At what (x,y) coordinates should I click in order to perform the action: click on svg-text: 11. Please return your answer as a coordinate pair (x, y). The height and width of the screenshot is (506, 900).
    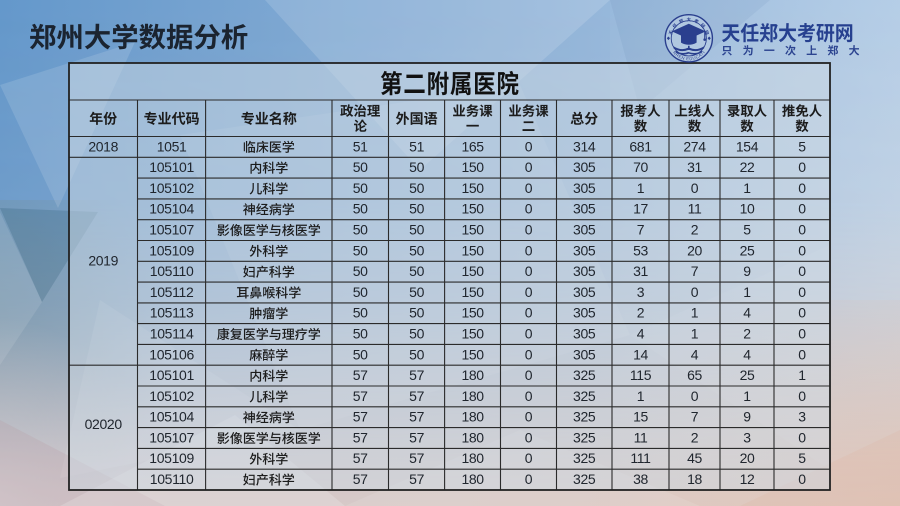
    Looking at the image, I should click on (695, 209).